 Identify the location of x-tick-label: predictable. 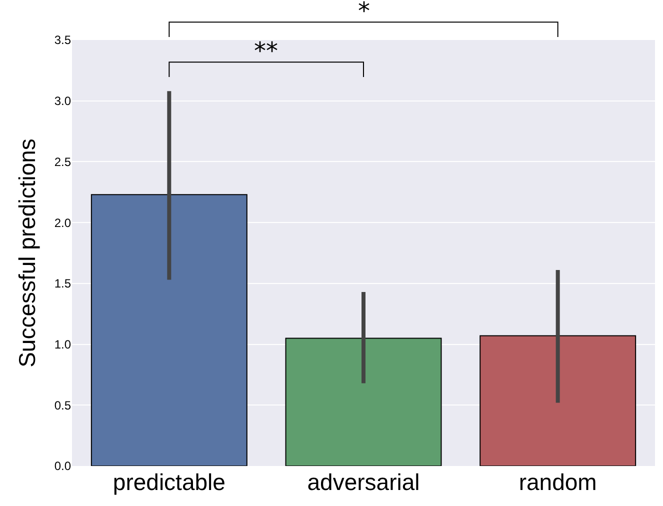
(169, 482).